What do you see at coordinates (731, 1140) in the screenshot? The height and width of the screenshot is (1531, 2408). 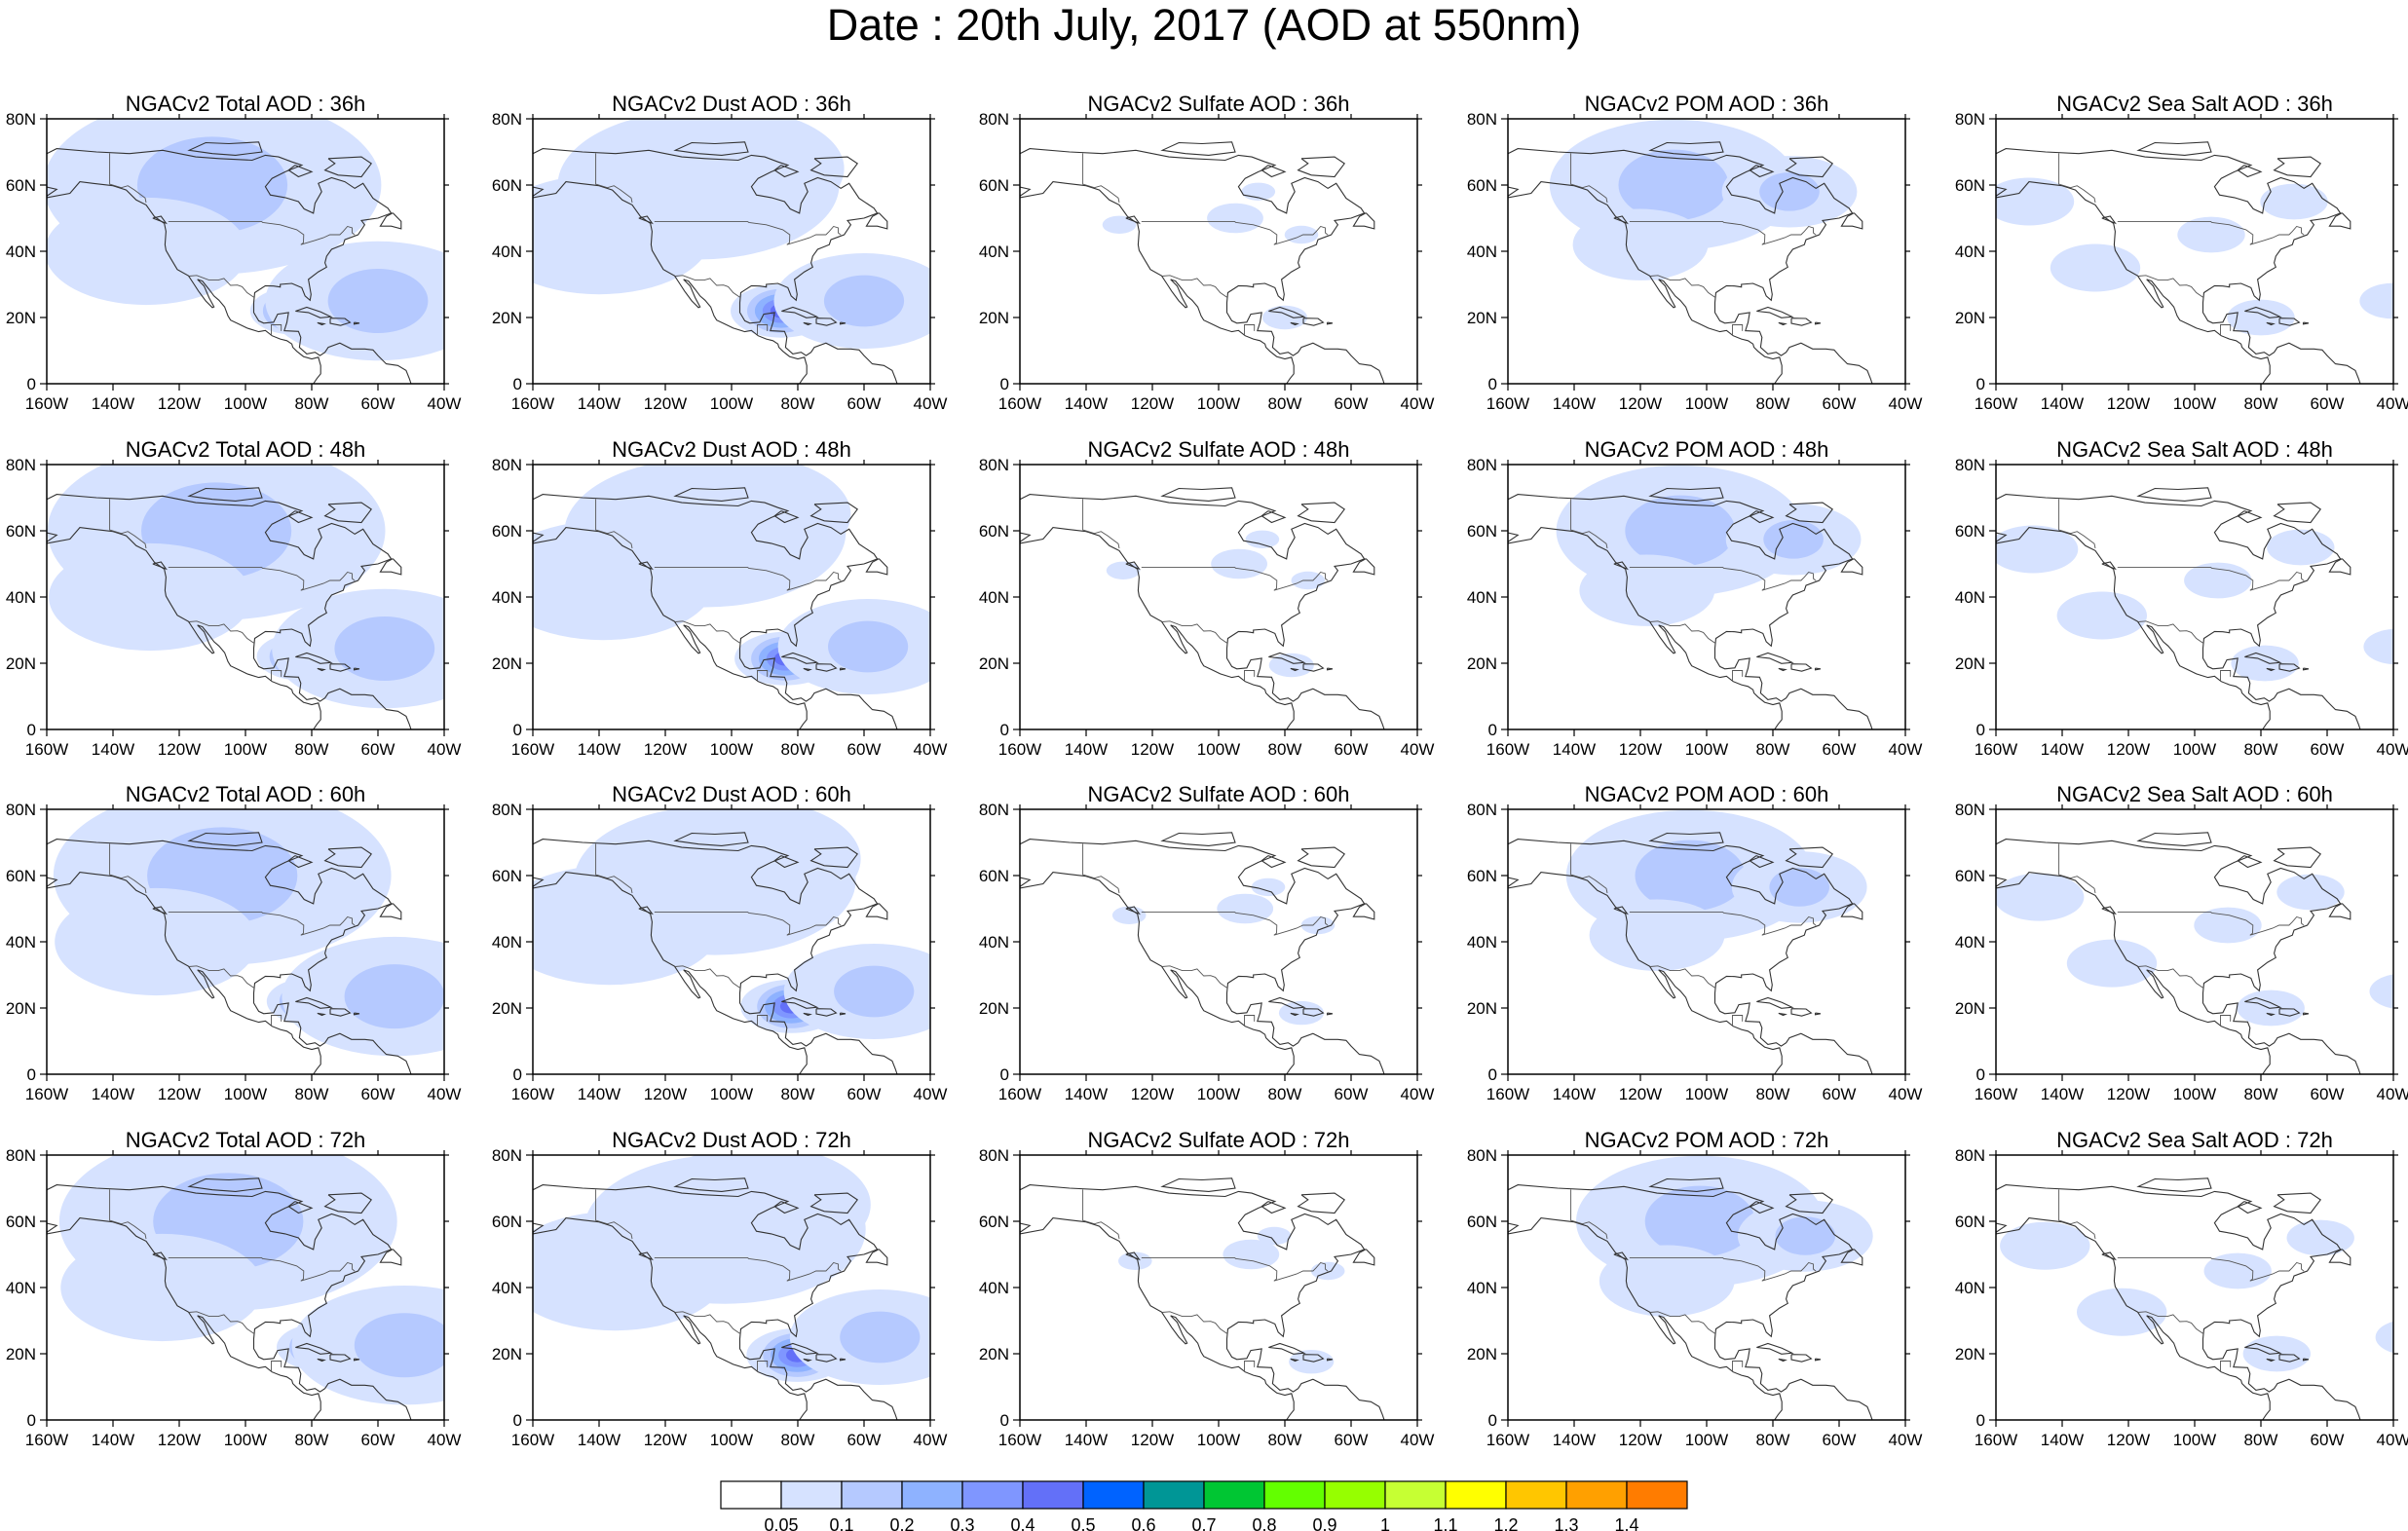 I see `panel-title: NGACv2 Dust AOD : 72h` at bounding box center [731, 1140].